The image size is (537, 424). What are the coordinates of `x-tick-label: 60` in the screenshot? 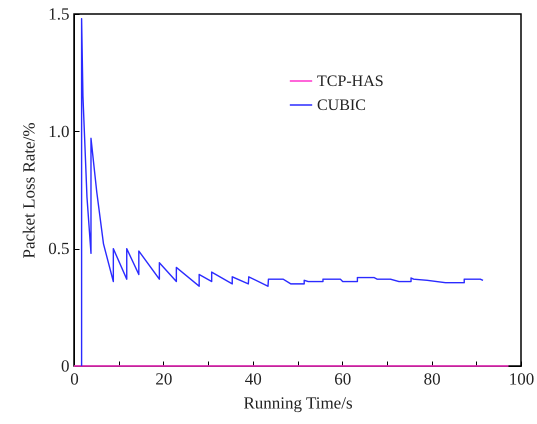 It's located at (343, 379).